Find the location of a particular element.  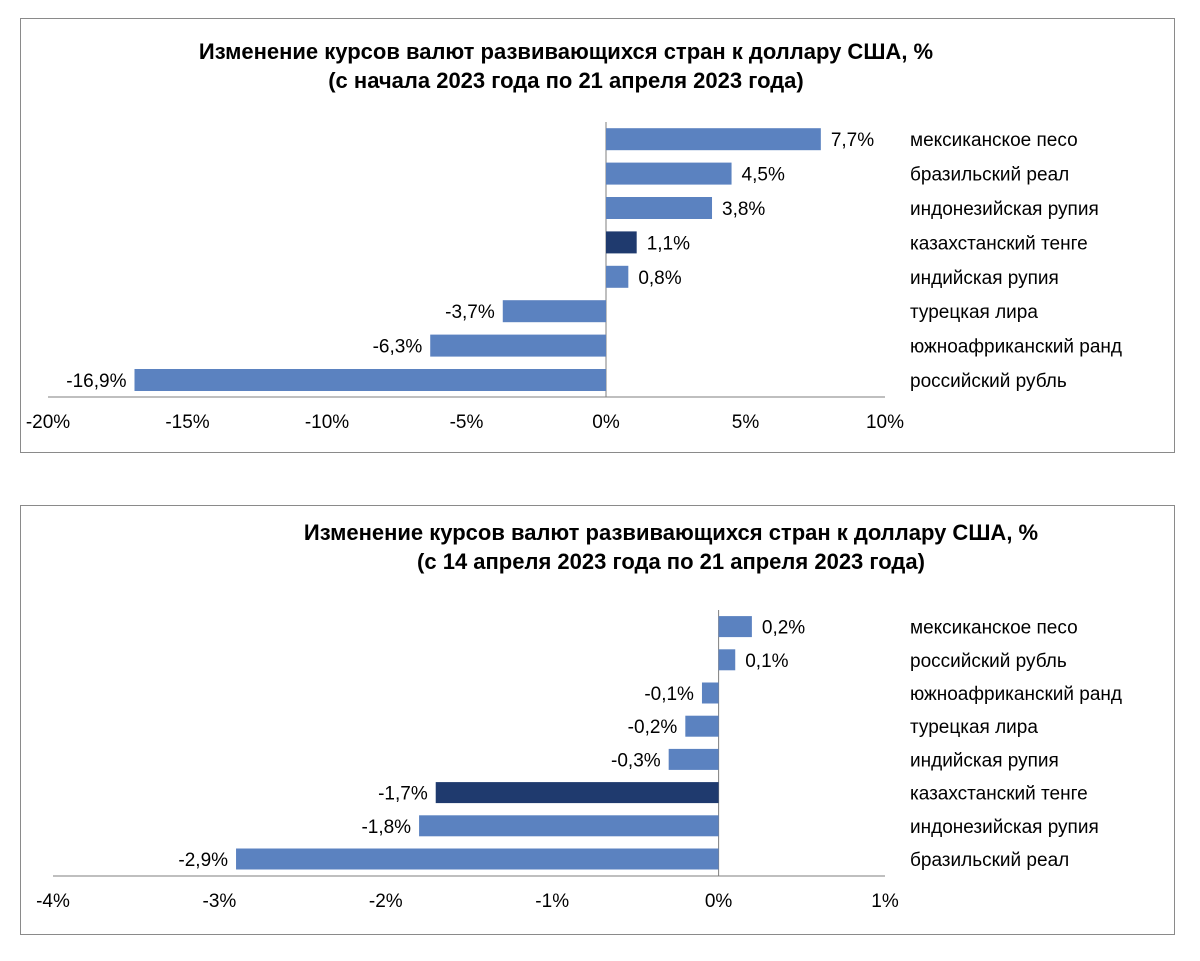

data-label: -0,1% is located at coordinates (669, 694).